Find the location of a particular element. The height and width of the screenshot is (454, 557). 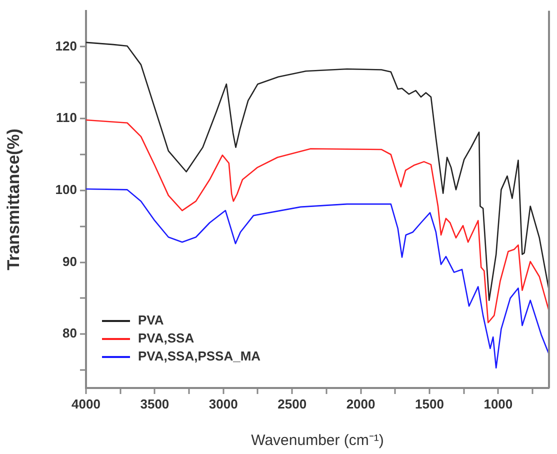

x-tick-label: 4000 is located at coordinates (86, 404).